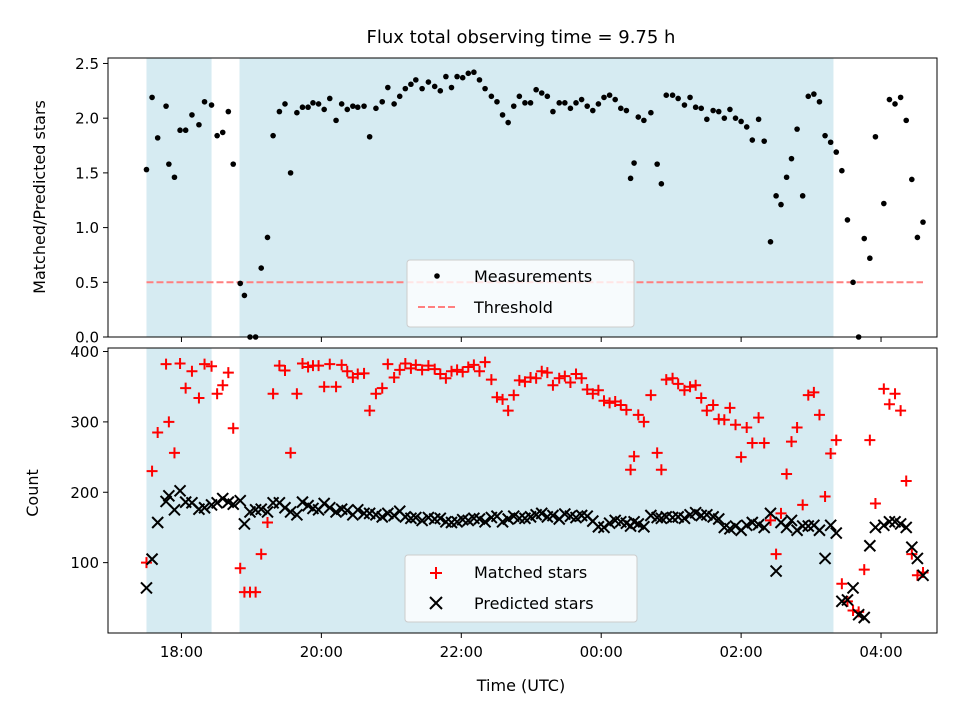 This screenshot has width=960, height=720. I want to click on chart-title: Flux total observing time = 9.75 h, so click(521, 37).